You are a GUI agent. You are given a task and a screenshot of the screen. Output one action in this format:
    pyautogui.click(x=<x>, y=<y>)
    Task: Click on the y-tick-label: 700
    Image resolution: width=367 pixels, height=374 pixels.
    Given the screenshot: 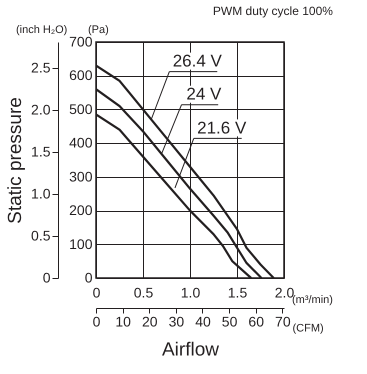 What is the action you would take?
    pyautogui.click(x=81, y=42)
    